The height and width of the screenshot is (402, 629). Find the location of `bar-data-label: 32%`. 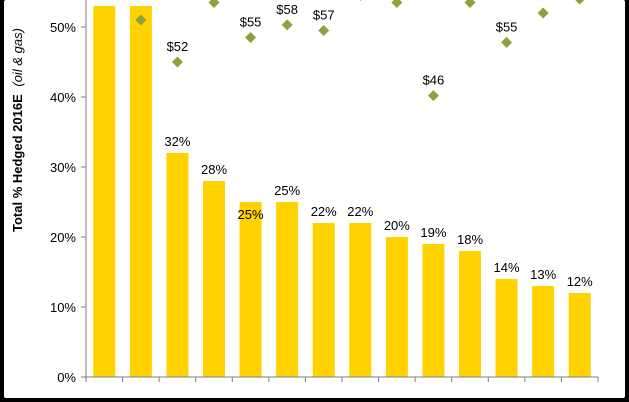

bar-data-label: 32% is located at coordinates (177, 141).